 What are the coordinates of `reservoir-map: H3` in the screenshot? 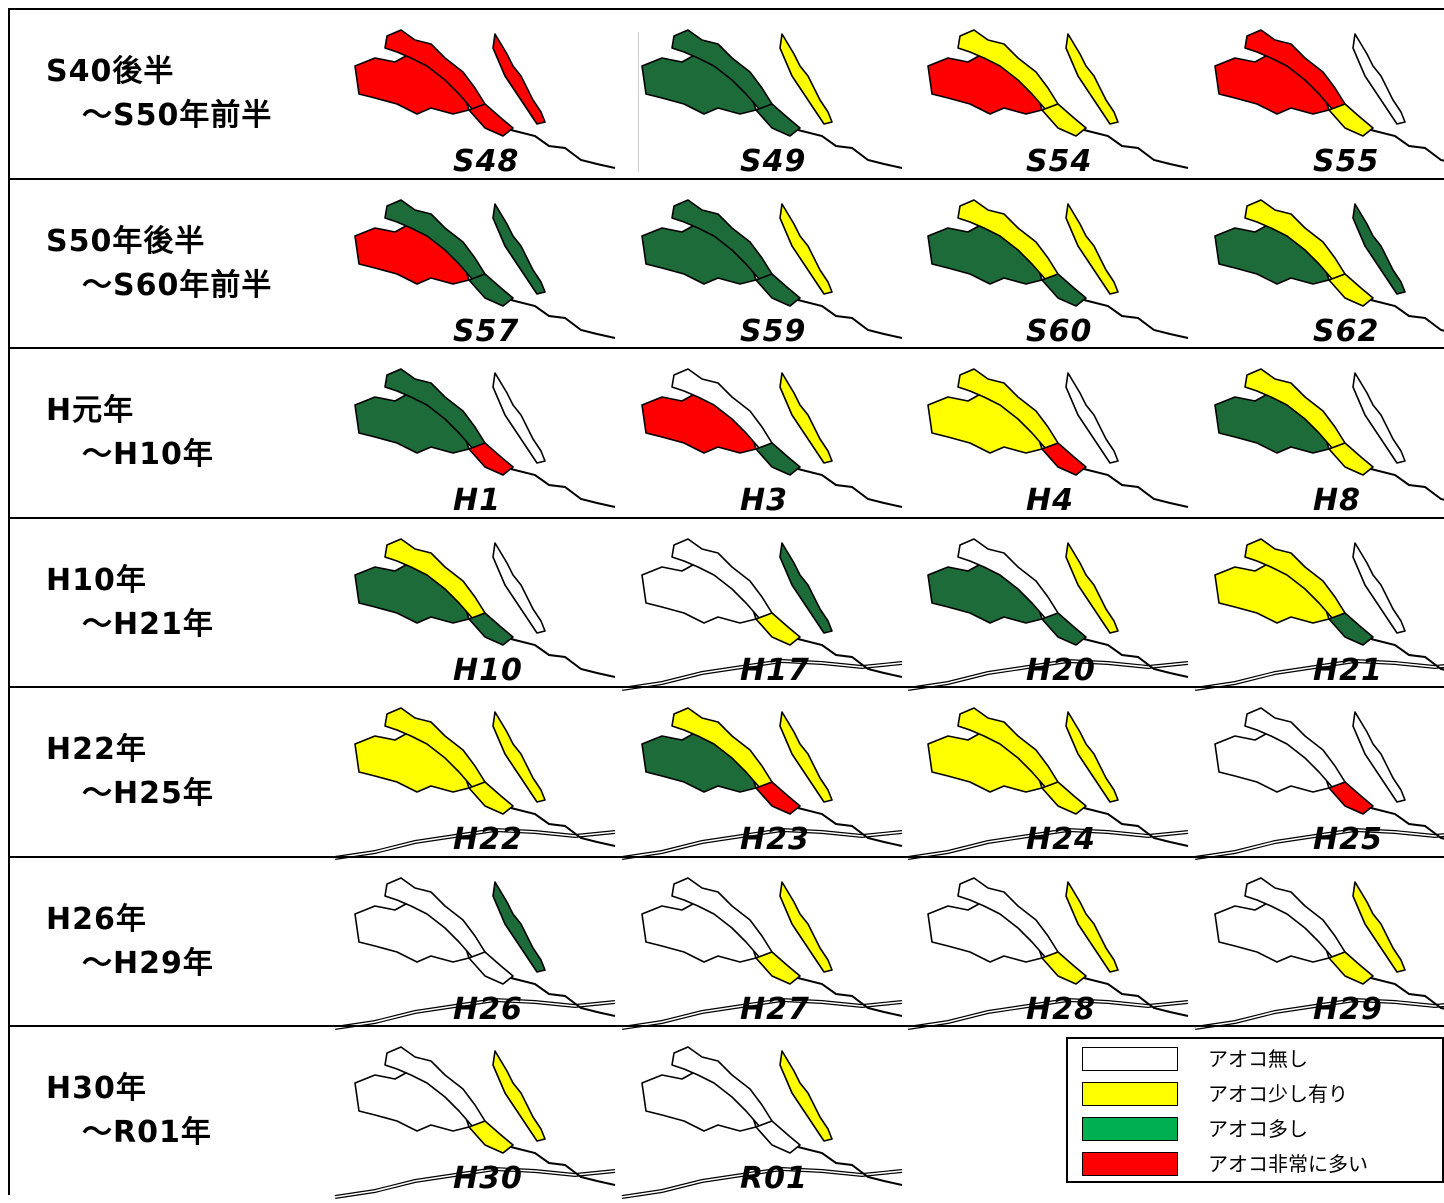 It's located at (762, 441).